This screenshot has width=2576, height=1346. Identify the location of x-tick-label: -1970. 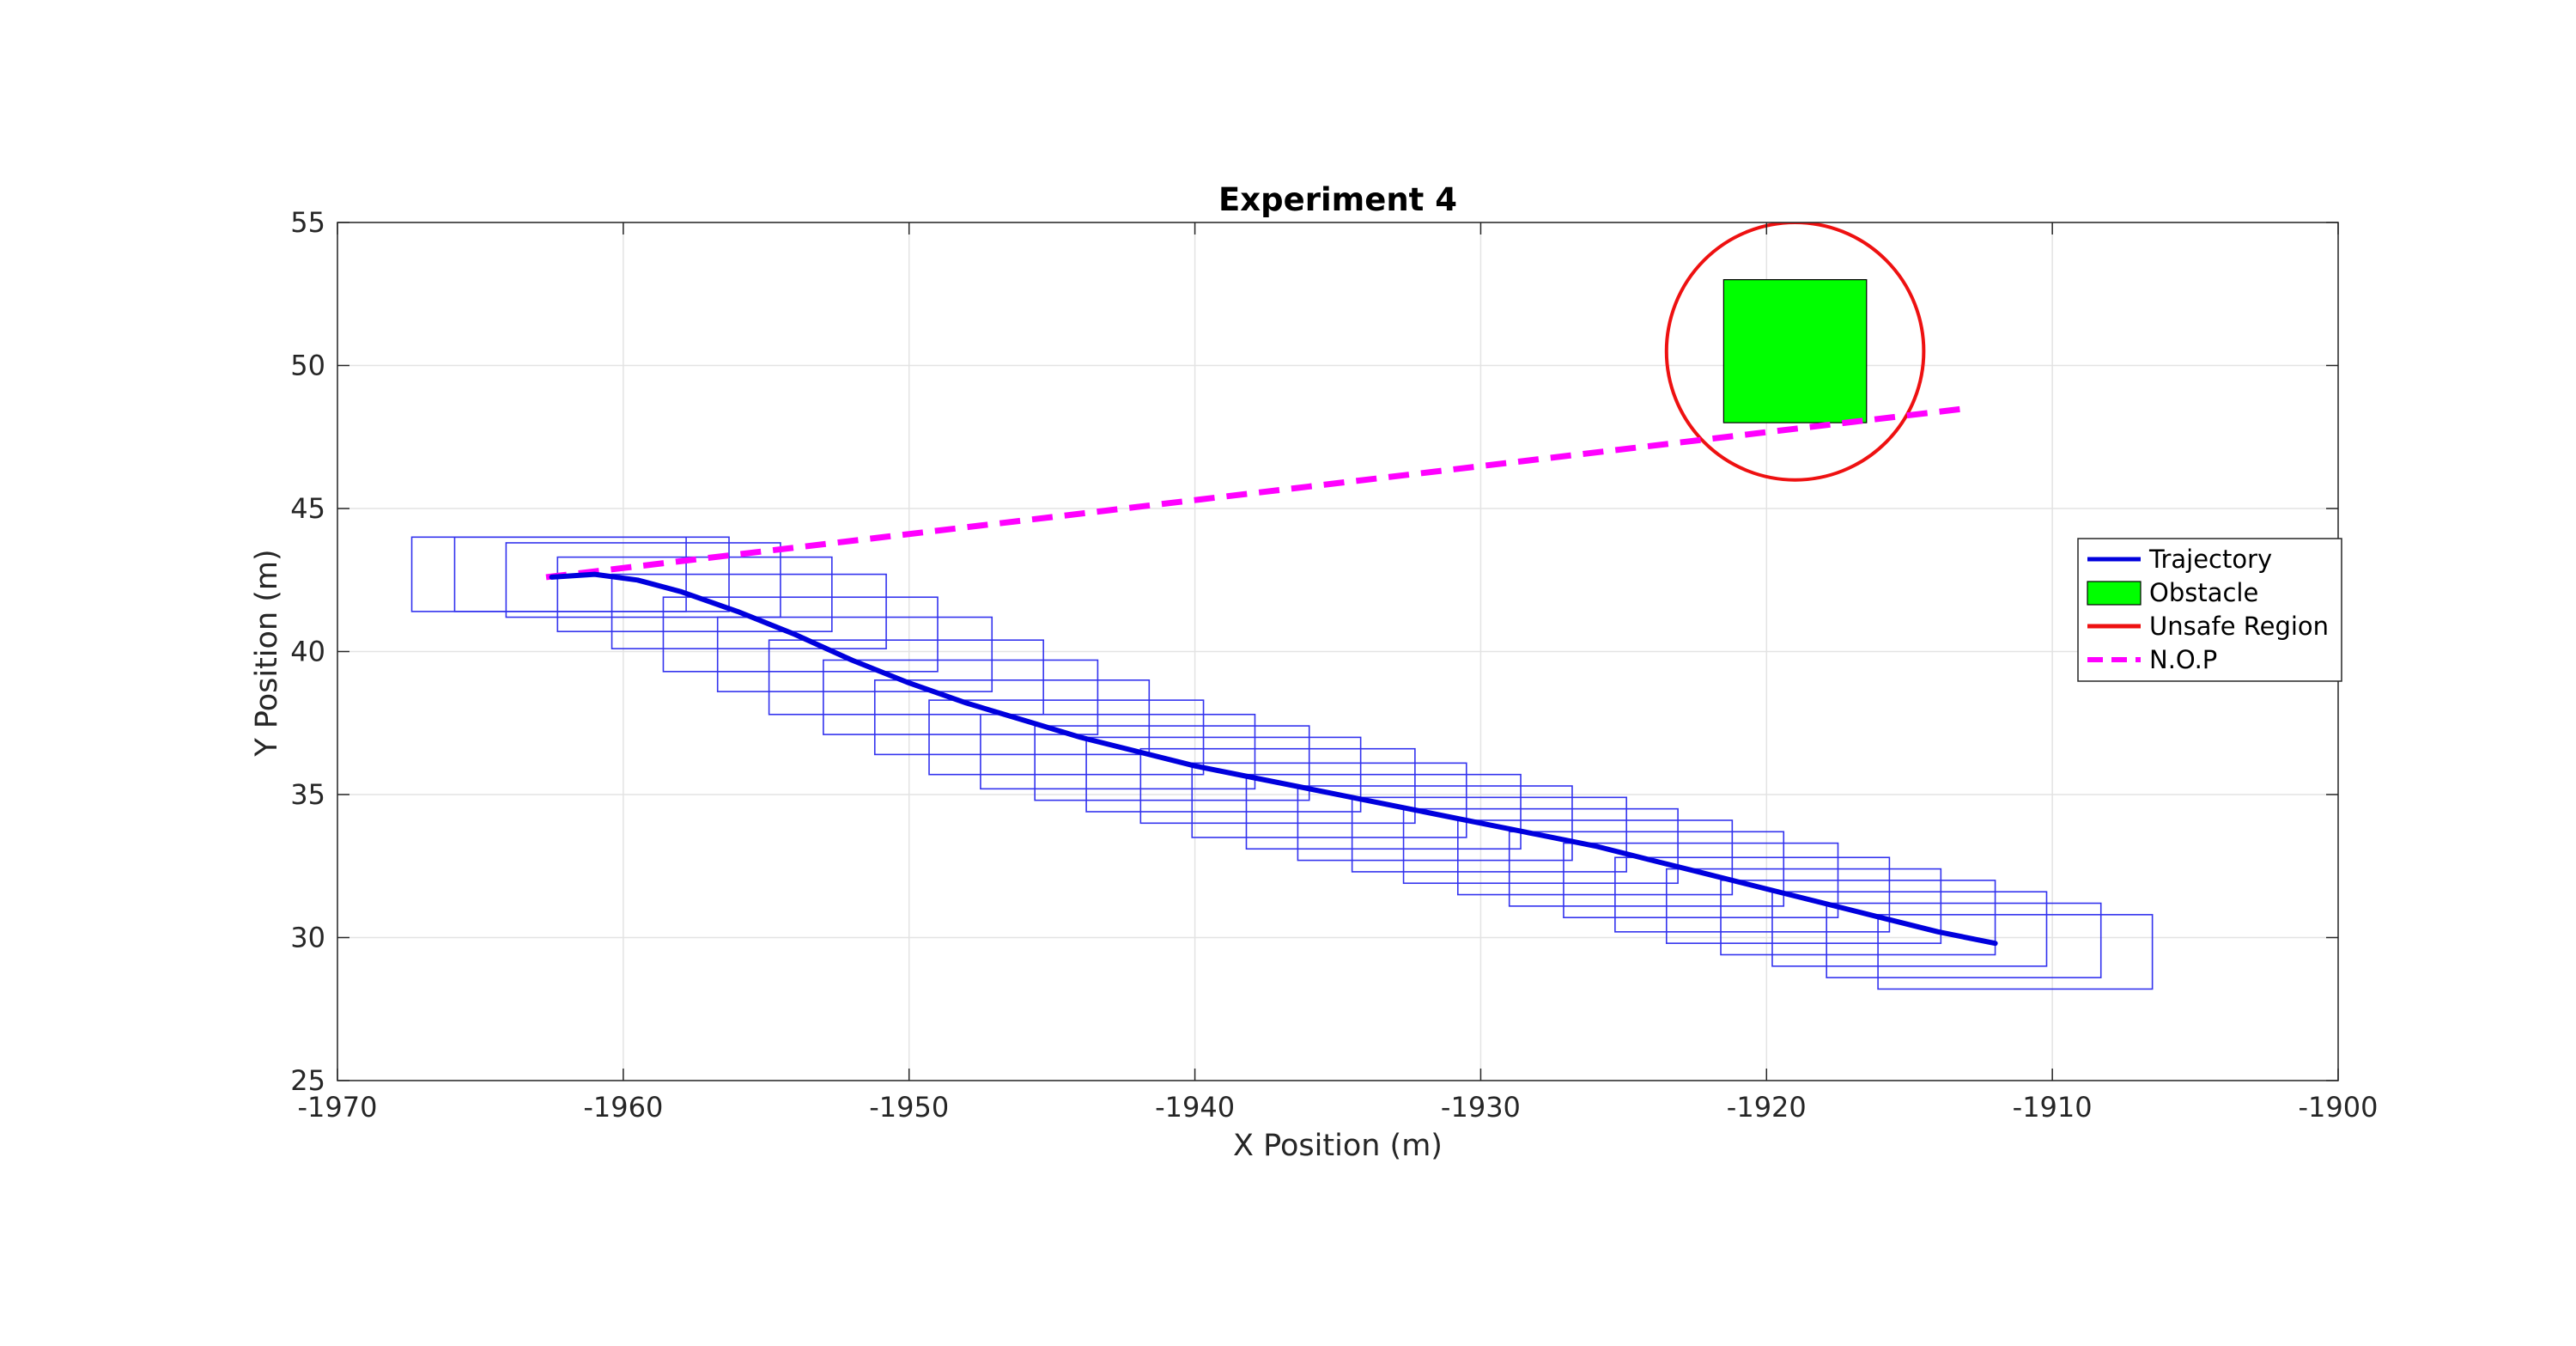
(338, 1107).